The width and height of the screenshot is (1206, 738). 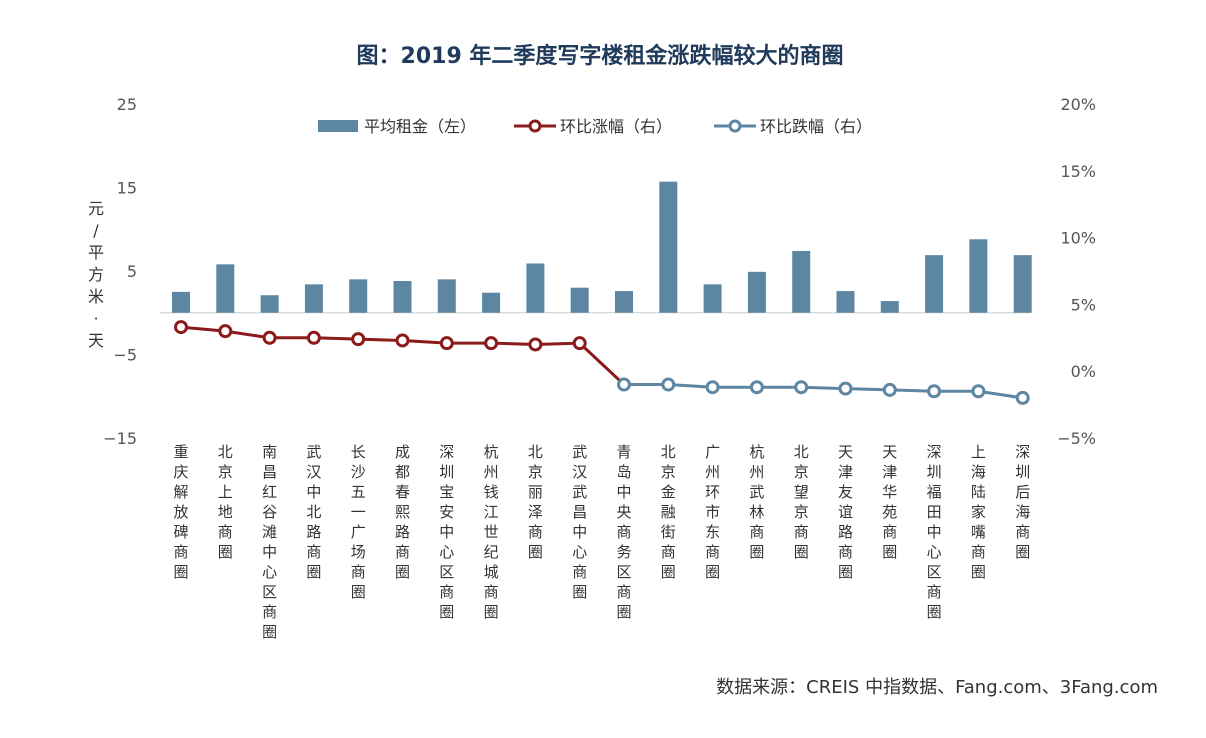 What do you see at coordinates (602, 247) in the screenshot?
I see `bar-series` at bounding box center [602, 247].